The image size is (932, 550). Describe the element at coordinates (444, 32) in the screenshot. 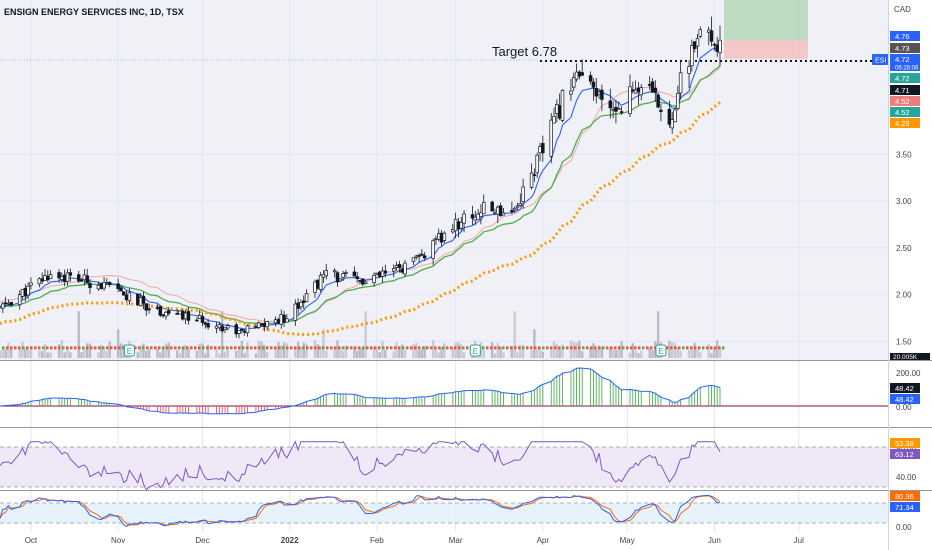

I see `position-zones: ESI` at that location.